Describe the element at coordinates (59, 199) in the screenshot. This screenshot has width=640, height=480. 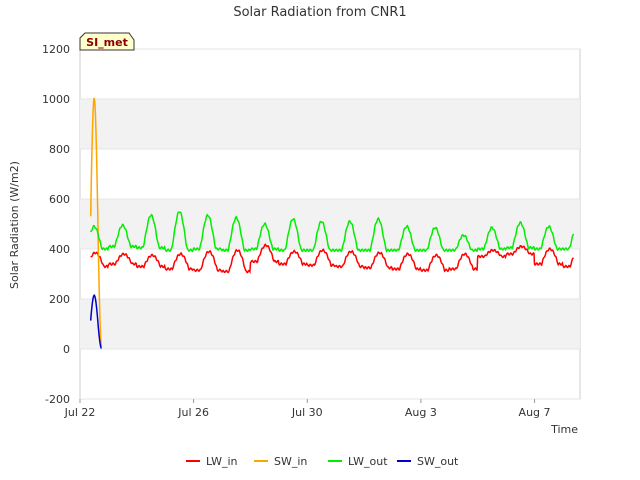
I see `y-tick-label: 600` at that location.